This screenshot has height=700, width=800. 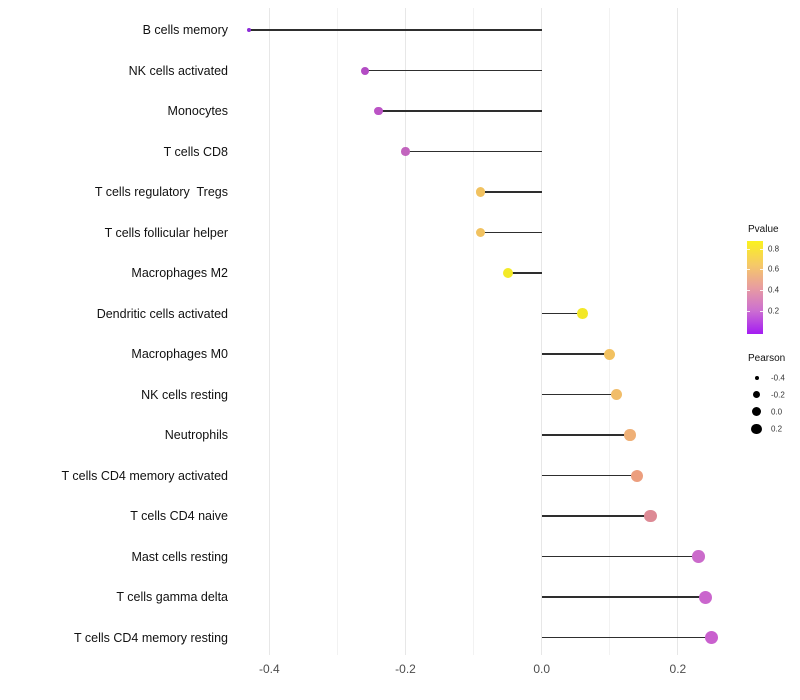 I want to click on category-label: T cells regulatory Tregs, so click(x=161, y=192).